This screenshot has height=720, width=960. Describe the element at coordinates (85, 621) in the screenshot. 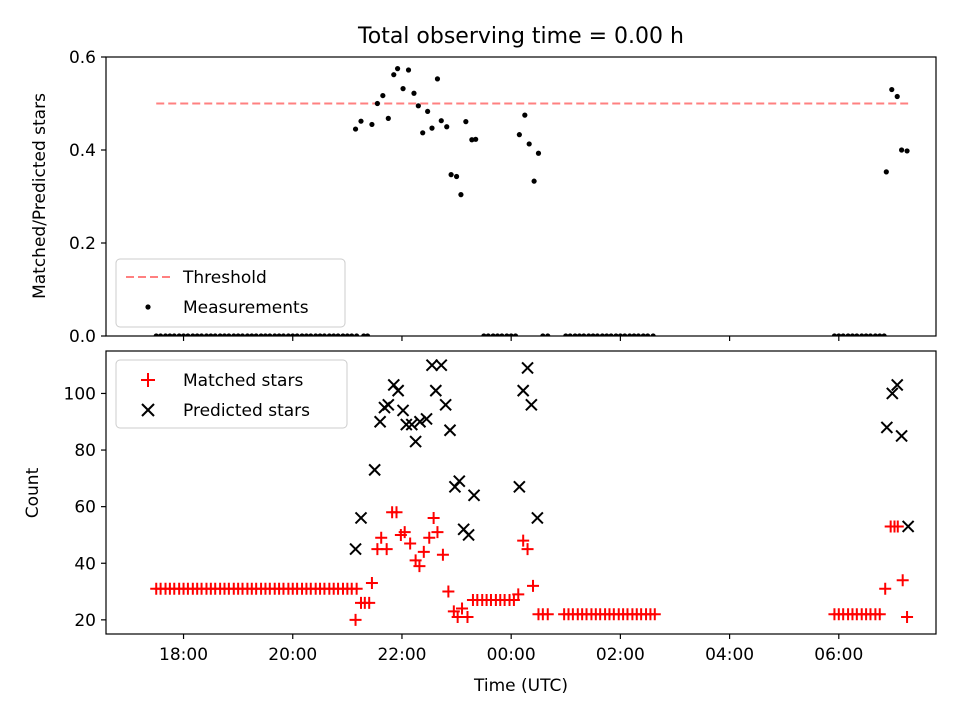

I see `bottom-y-tick-label: 20` at that location.